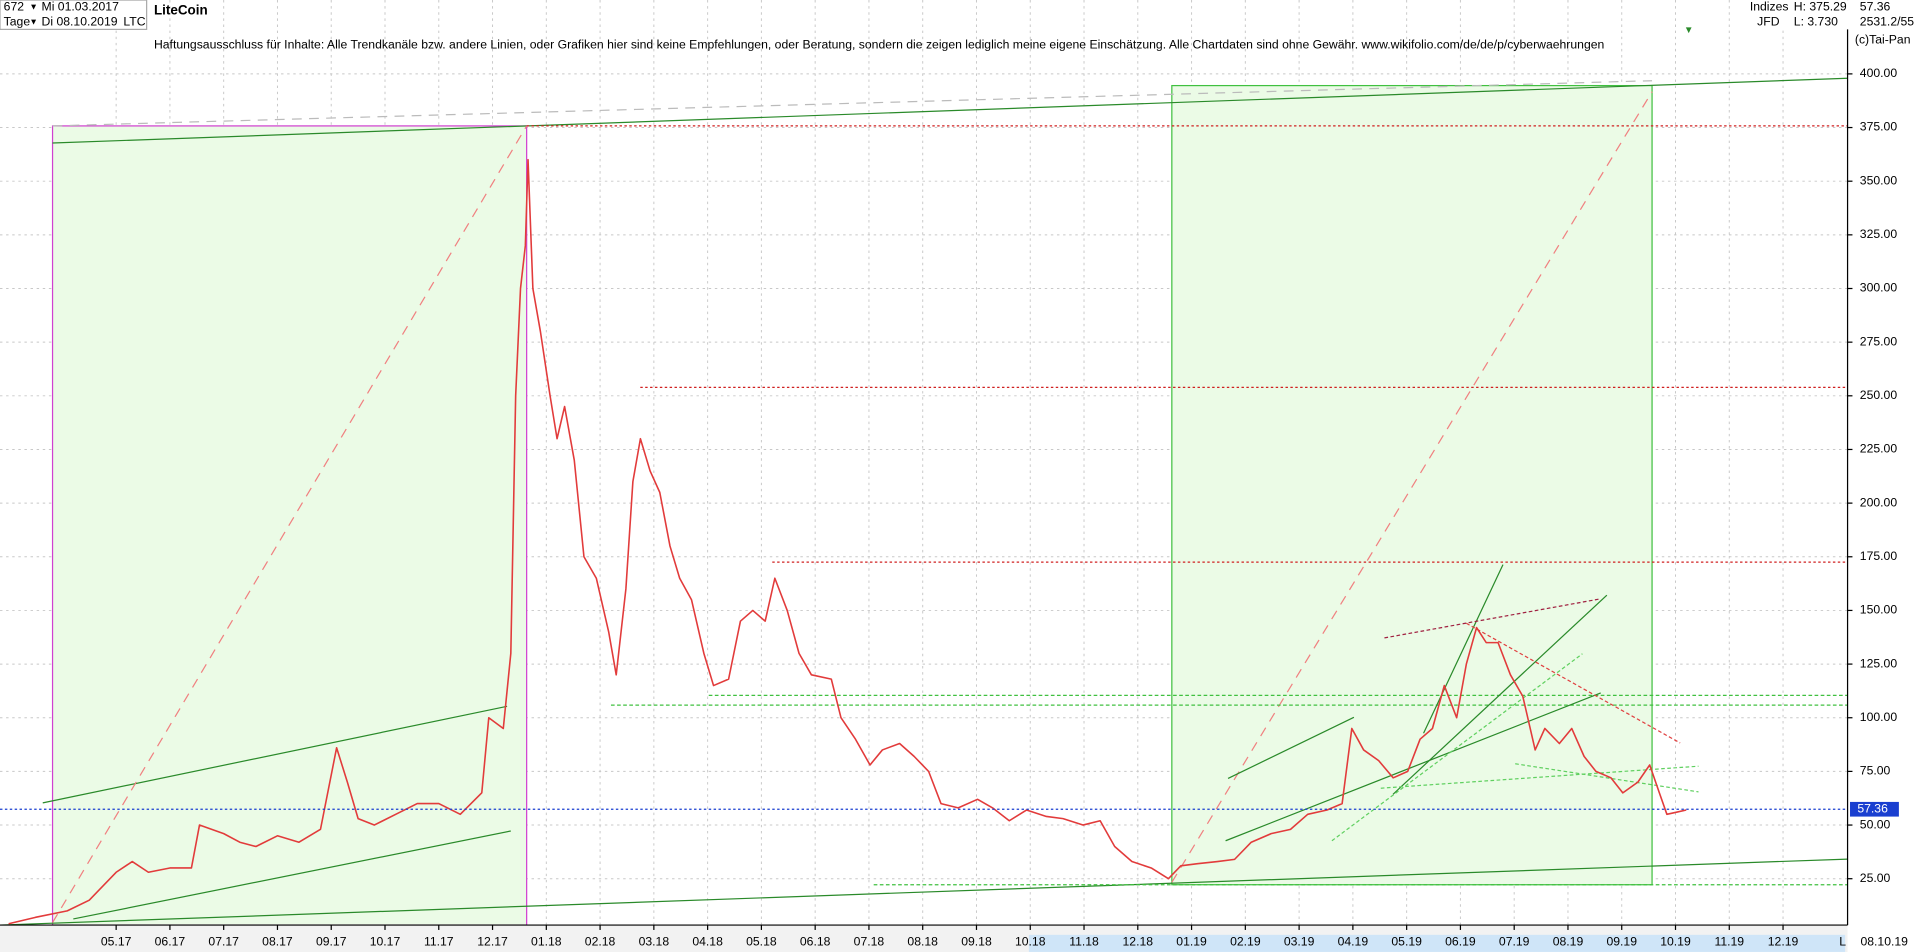 Image resolution: width=1916 pixels, height=952 pixels. I want to click on exchange: JFD, so click(1768, 21).